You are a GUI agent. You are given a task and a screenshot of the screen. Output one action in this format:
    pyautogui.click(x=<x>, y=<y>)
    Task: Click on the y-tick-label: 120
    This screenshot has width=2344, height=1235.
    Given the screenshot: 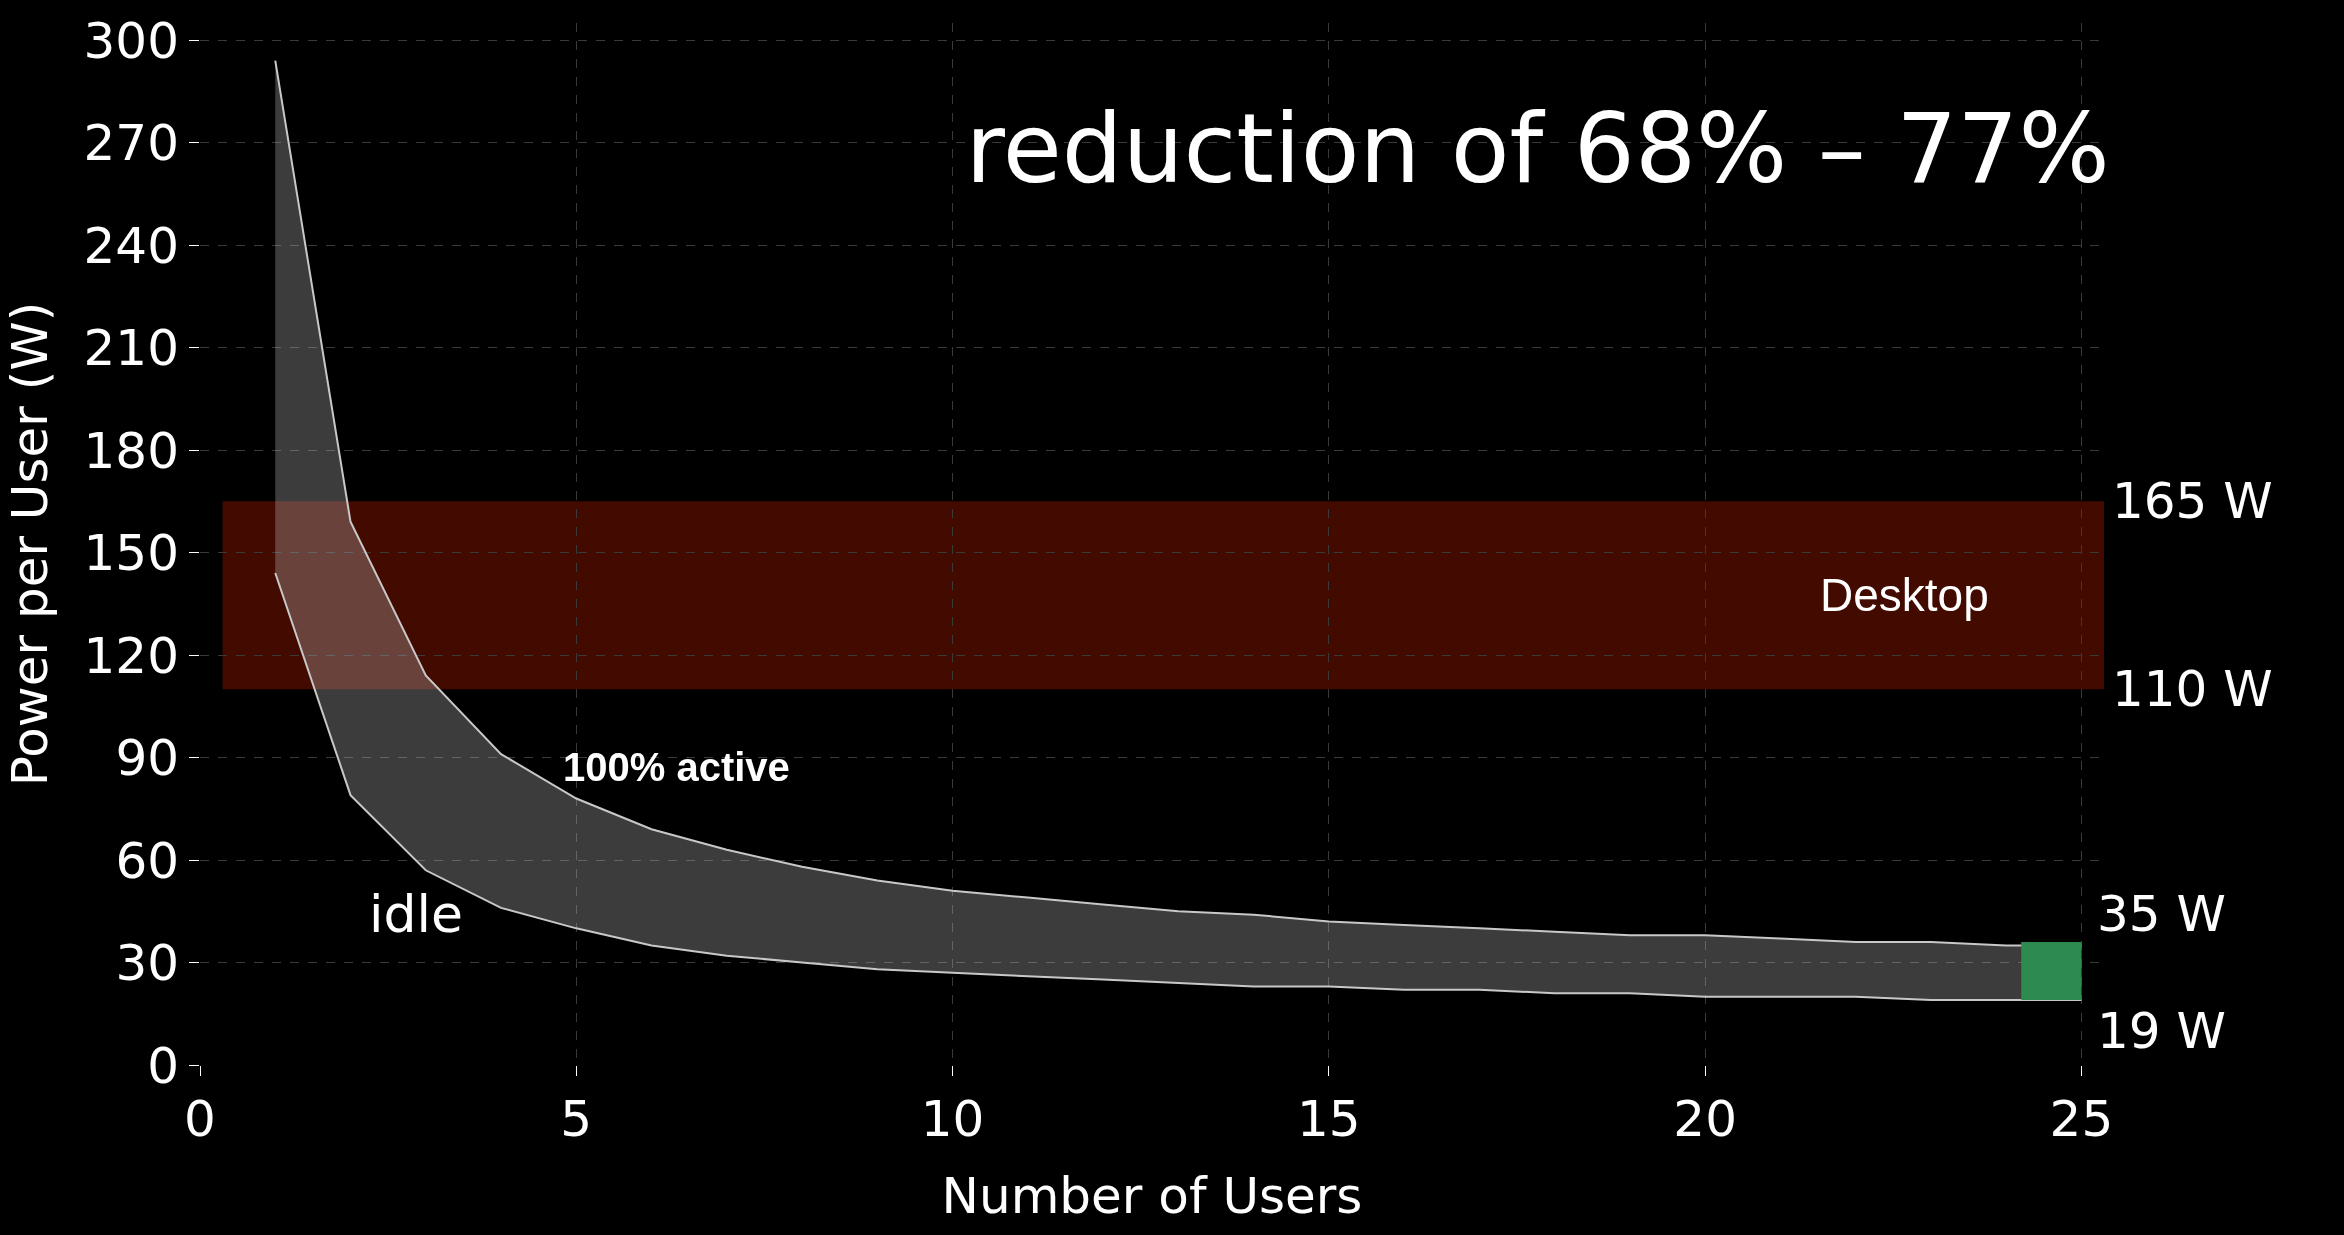 What is the action you would take?
    pyautogui.click(x=131, y=655)
    